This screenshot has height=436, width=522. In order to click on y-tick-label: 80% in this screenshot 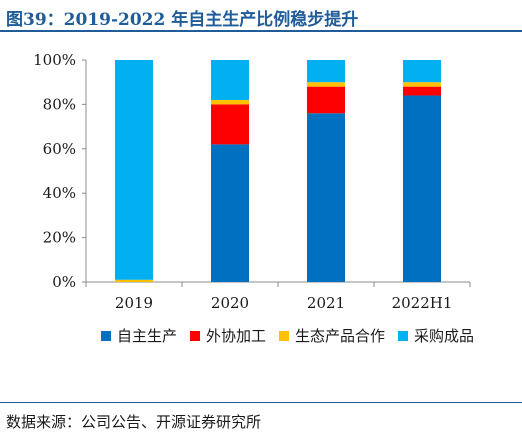, I will do `click(59, 104)`.